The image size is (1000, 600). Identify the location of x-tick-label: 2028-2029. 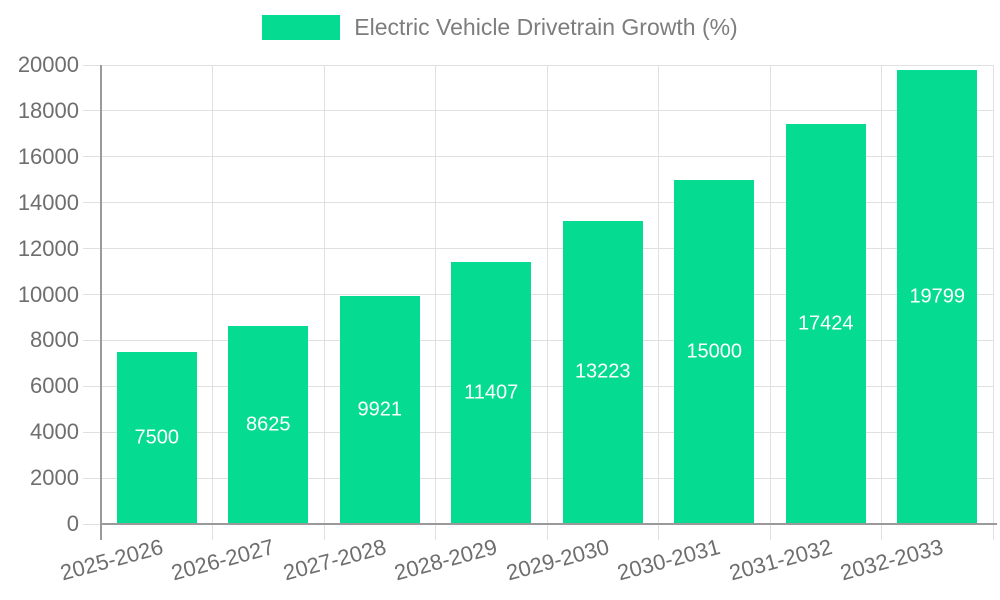
(445, 560).